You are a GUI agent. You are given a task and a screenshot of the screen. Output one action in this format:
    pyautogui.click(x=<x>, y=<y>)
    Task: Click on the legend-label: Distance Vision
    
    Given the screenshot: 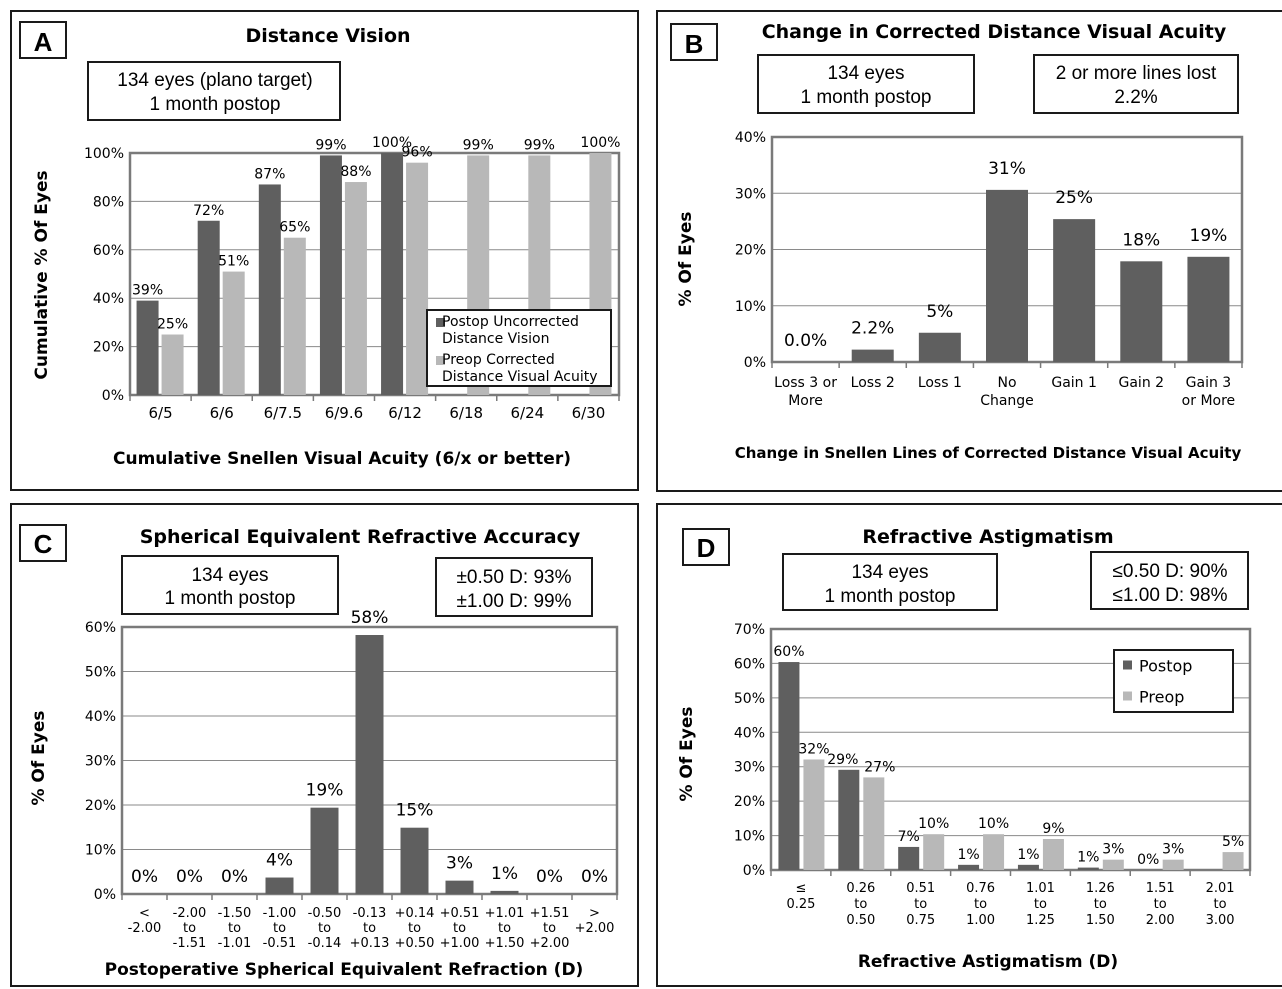 What is the action you would take?
    pyautogui.click(x=495, y=339)
    